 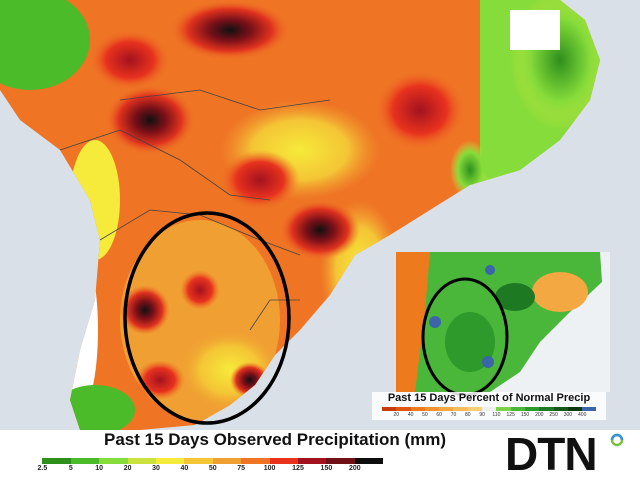 I want to click on inset-color-bar, so click(x=489, y=409).